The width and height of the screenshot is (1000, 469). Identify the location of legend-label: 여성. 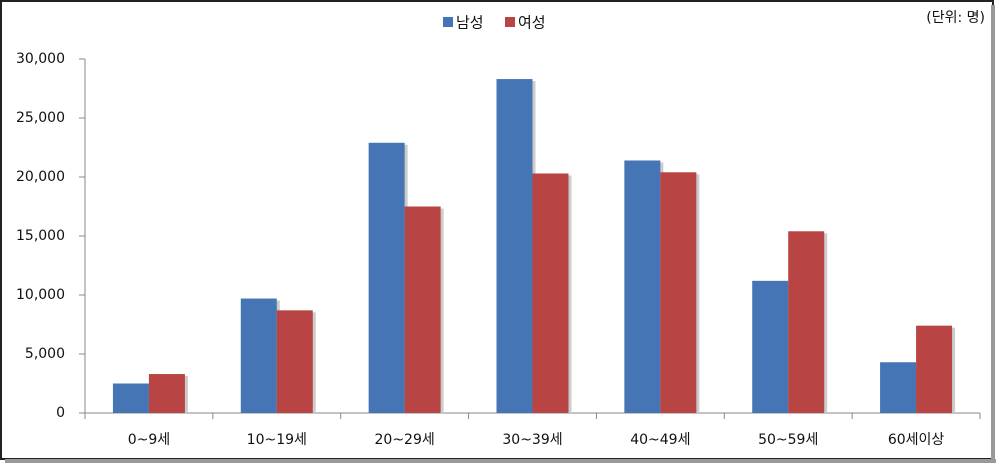
(532, 23).